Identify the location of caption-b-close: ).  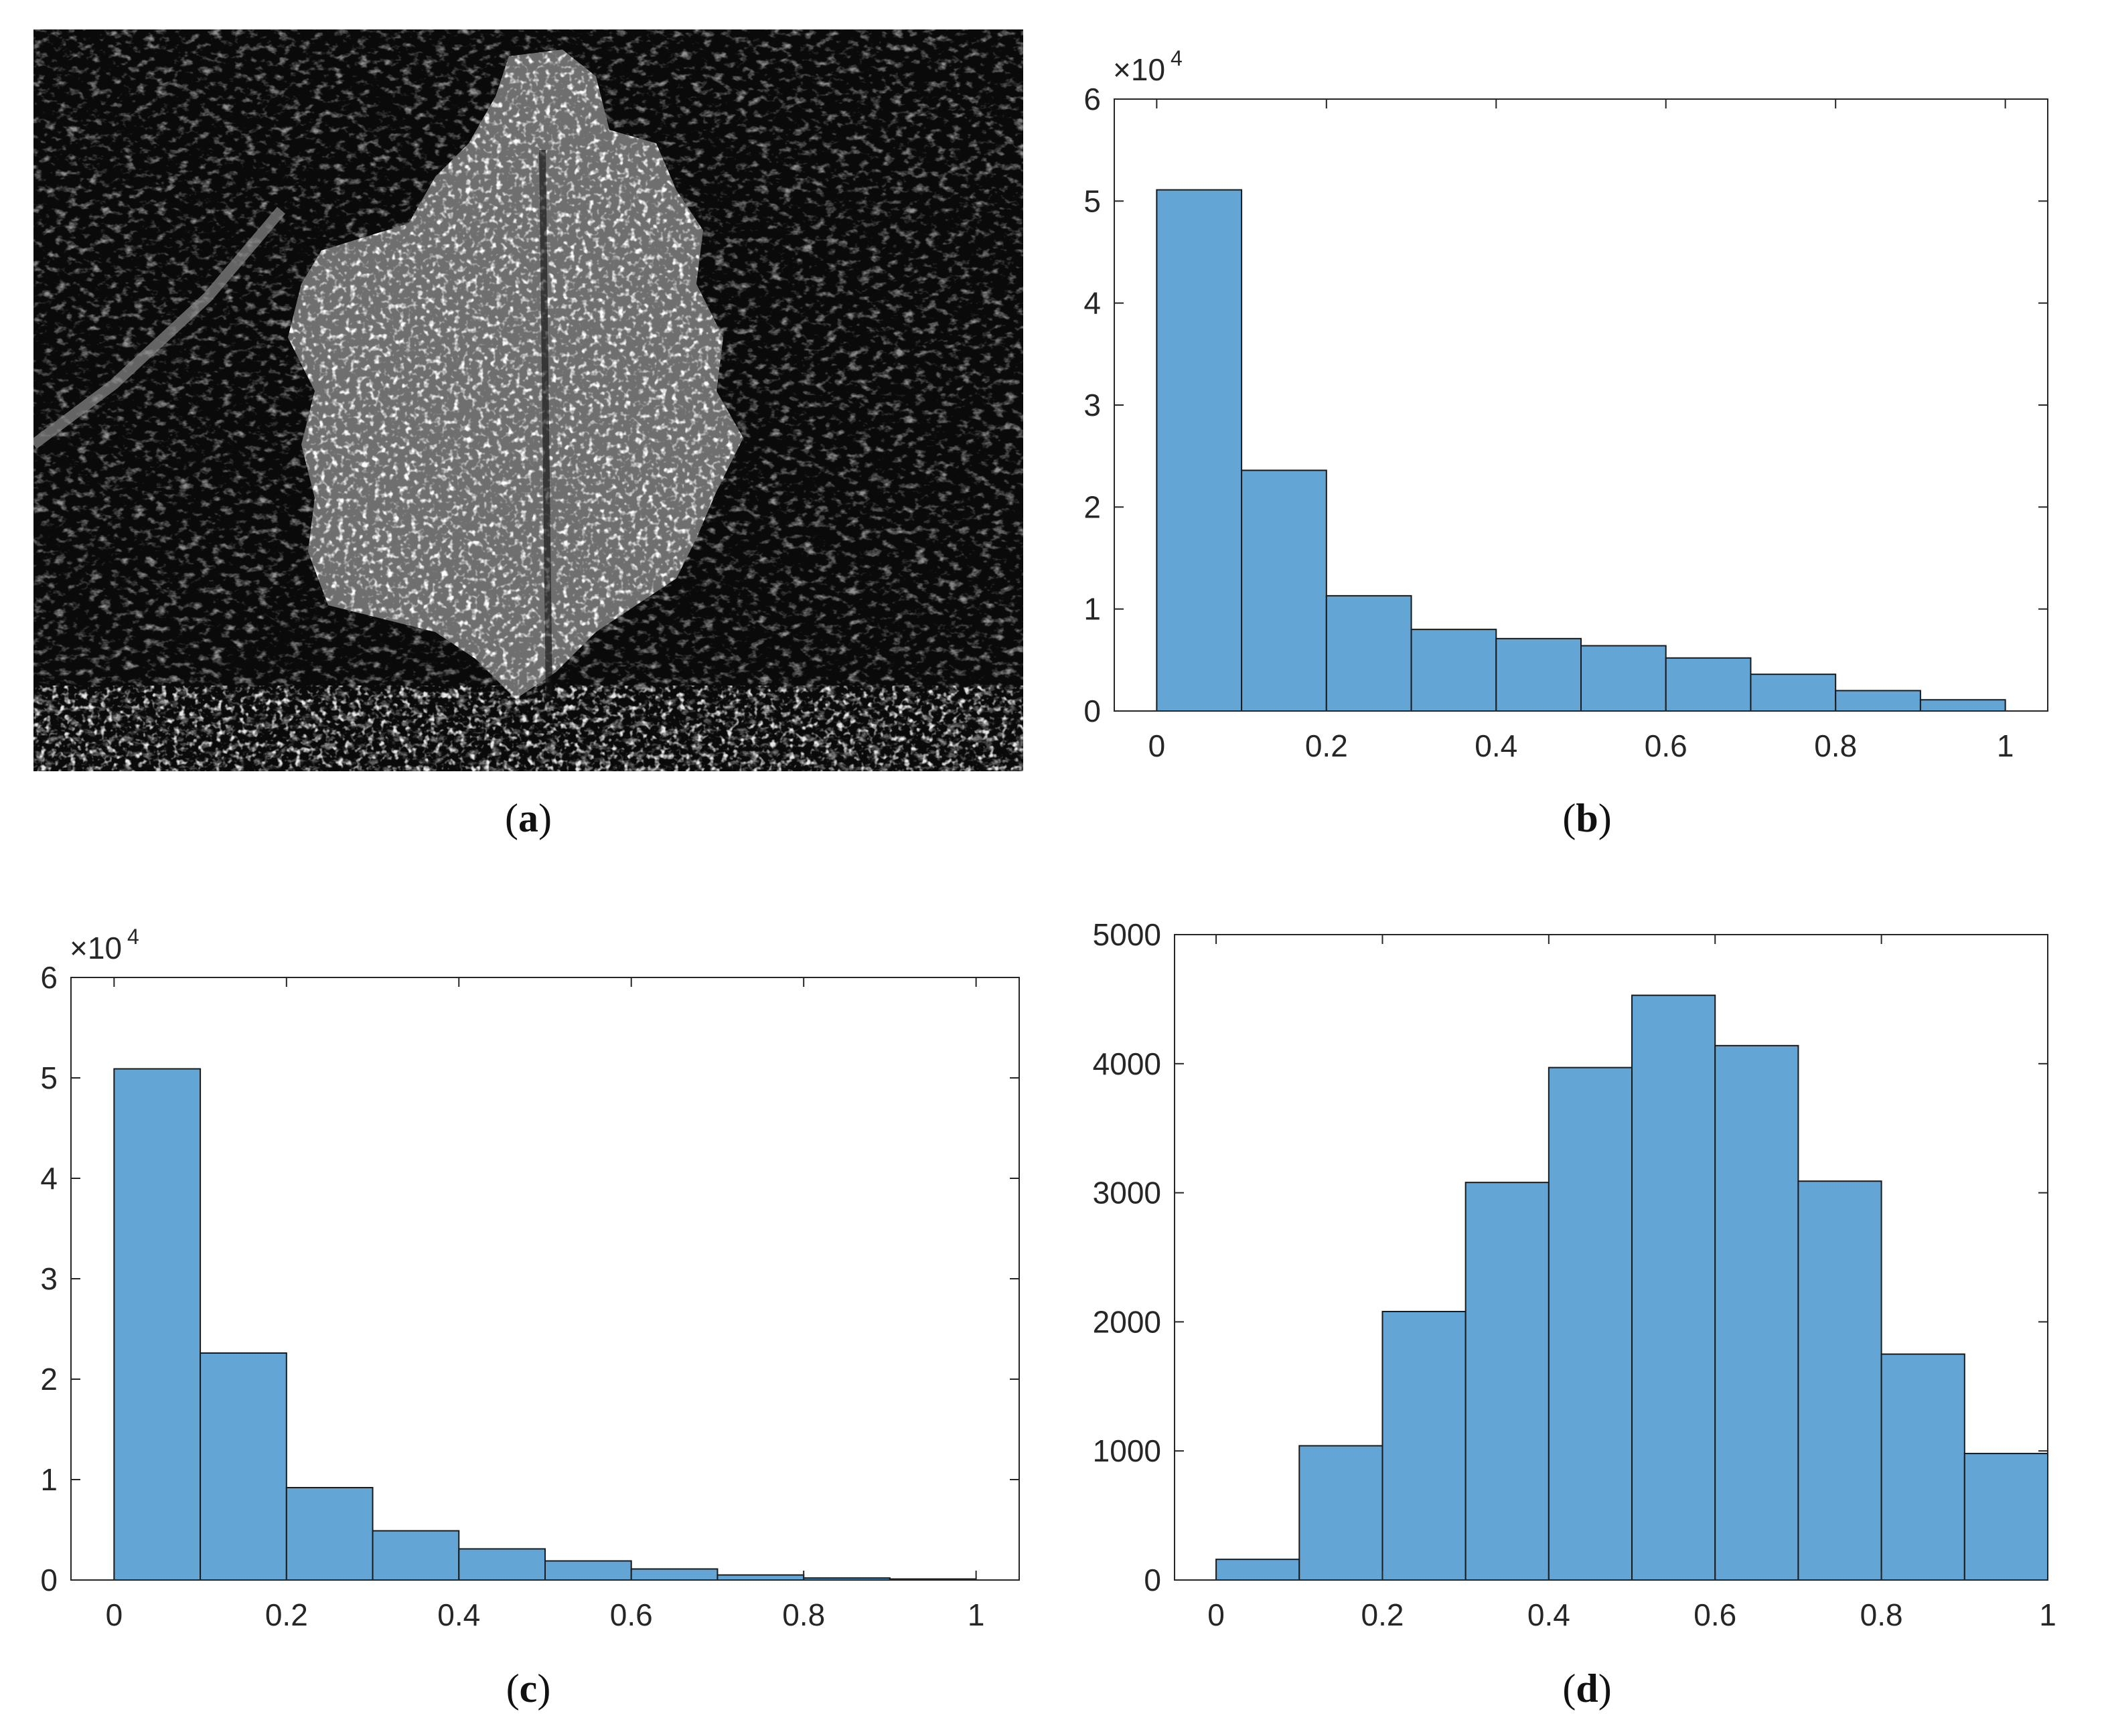
(1605, 818).